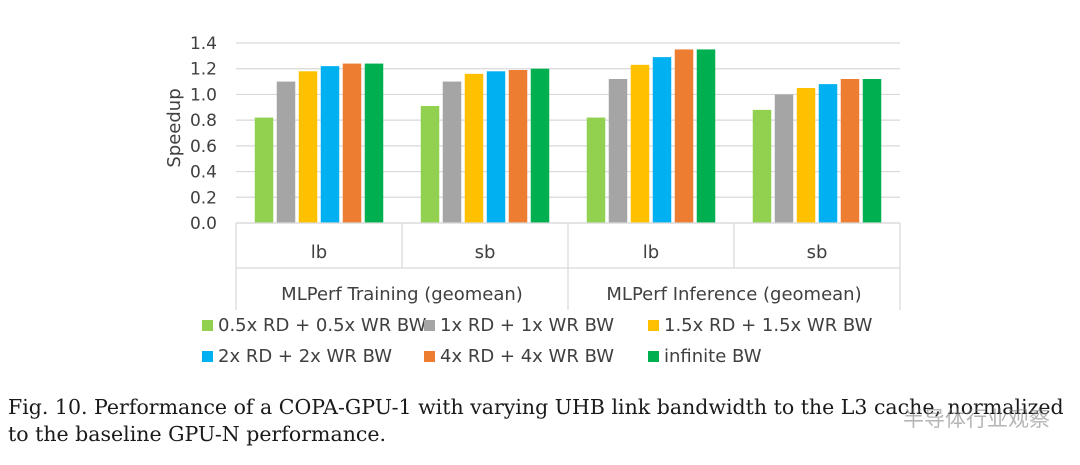 This screenshot has width=1080, height=465. What do you see at coordinates (305, 356) in the screenshot?
I see `legend-label: 2x RD + 2x WR BW` at bounding box center [305, 356].